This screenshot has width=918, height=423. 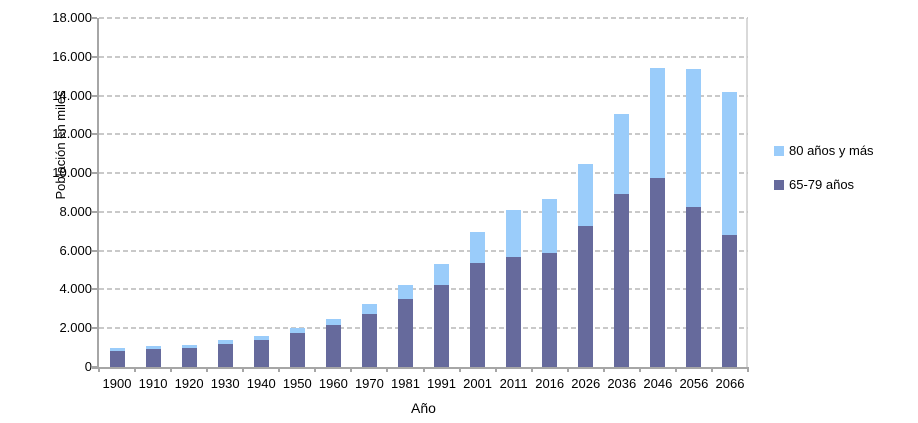 I want to click on legend-item: 80 años y más, so click(x=824, y=150).